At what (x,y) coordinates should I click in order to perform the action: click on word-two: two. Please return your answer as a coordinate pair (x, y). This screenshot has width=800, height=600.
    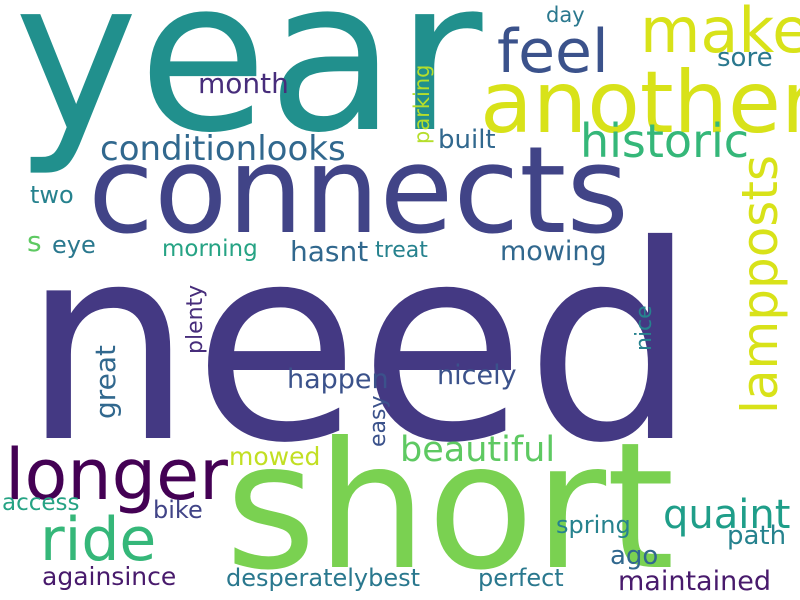
    Looking at the image, I should click on (52, 195).